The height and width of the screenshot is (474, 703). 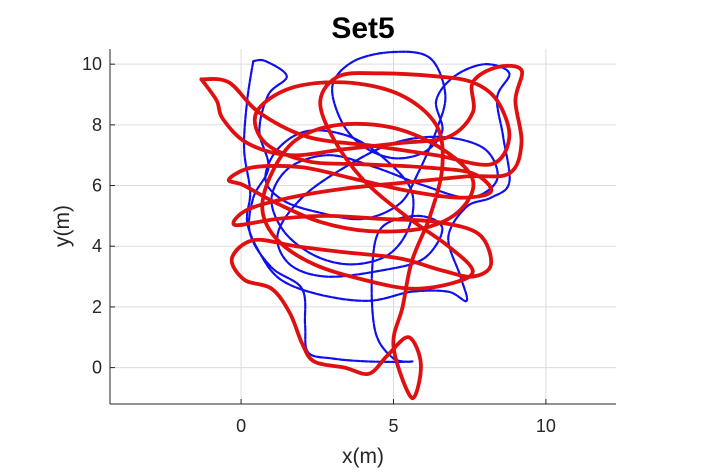 What do you see at coordinates (546, 426) in the screenshot?
I see `x-tick-label: 10` at bounding box center [546, 426].